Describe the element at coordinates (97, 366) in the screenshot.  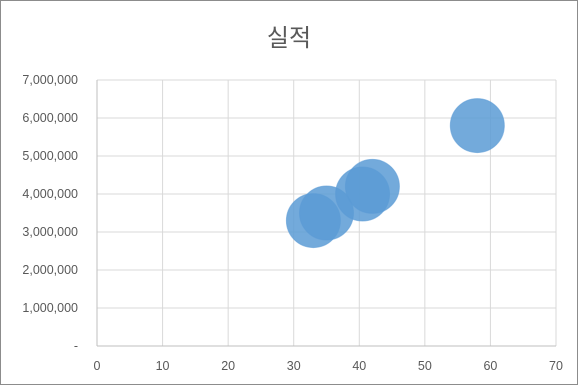
I see `x-tick-label: 0` at that location.